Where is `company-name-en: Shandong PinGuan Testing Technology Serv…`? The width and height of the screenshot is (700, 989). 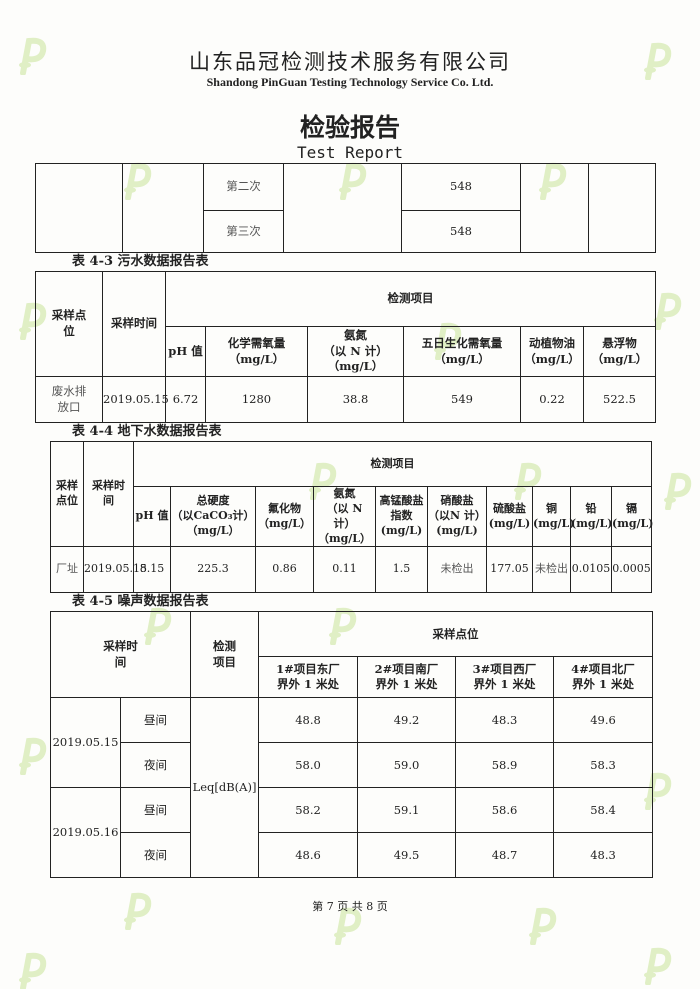
company-name-en: Shandong PinGuan Testing Technology Serv… is located at coordinates (350, 82).